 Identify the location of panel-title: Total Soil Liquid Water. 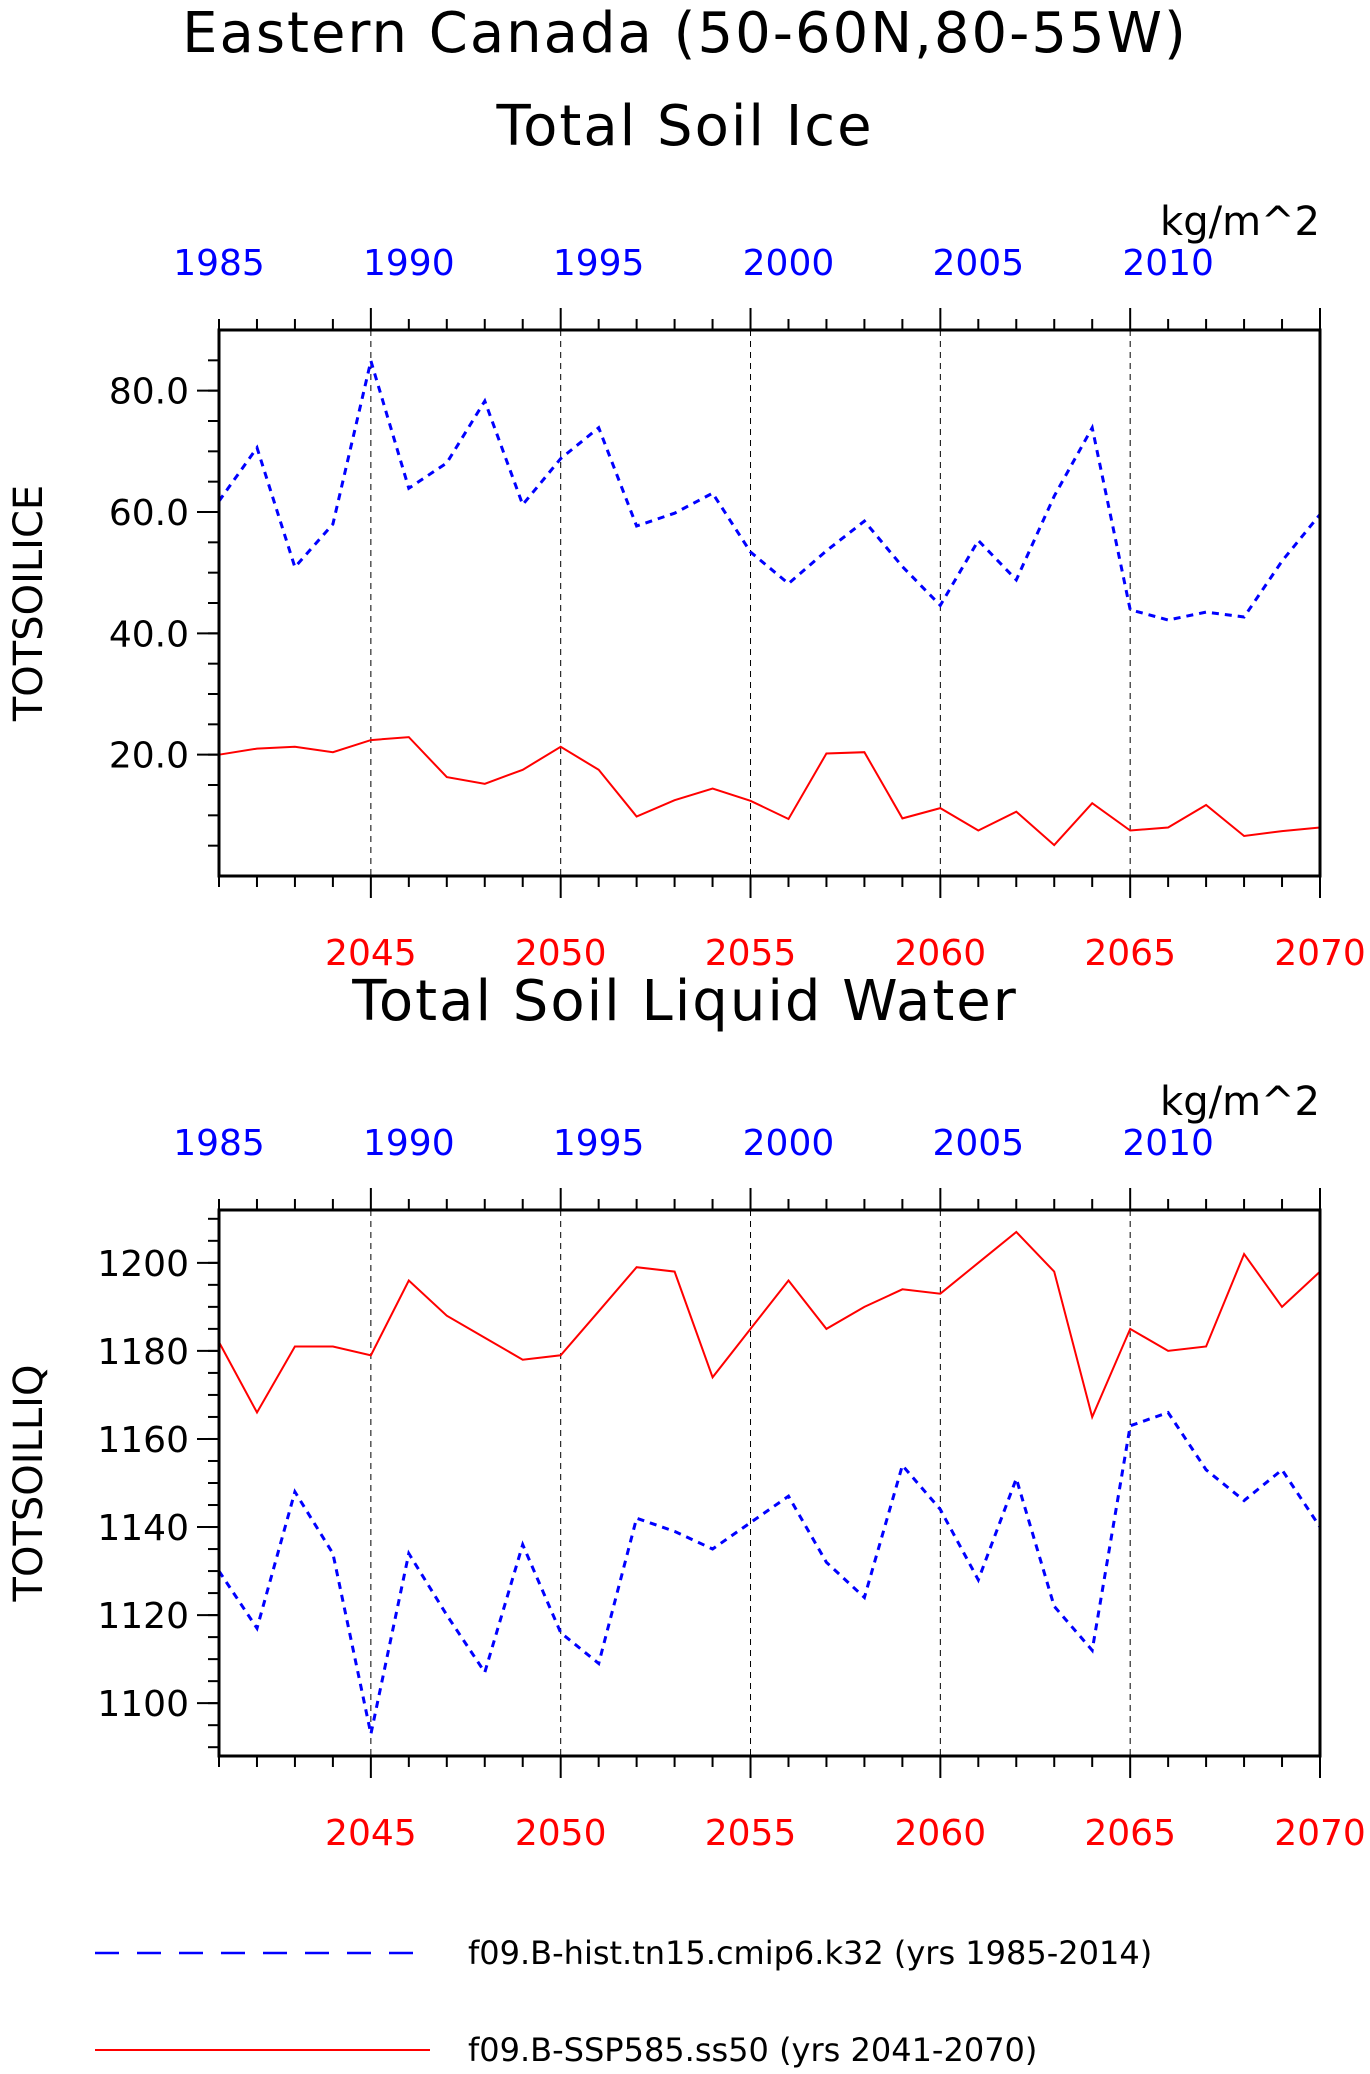
(684, 1001).